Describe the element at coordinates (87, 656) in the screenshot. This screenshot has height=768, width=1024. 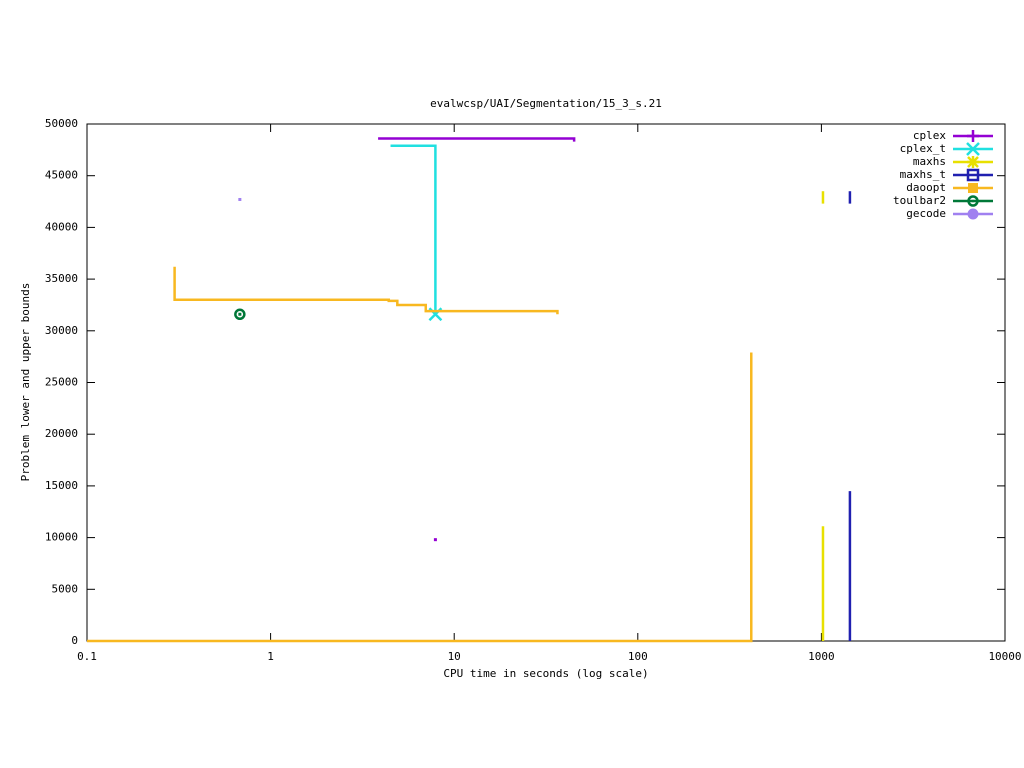
I see `x-tick-label: 0.1` at that location.